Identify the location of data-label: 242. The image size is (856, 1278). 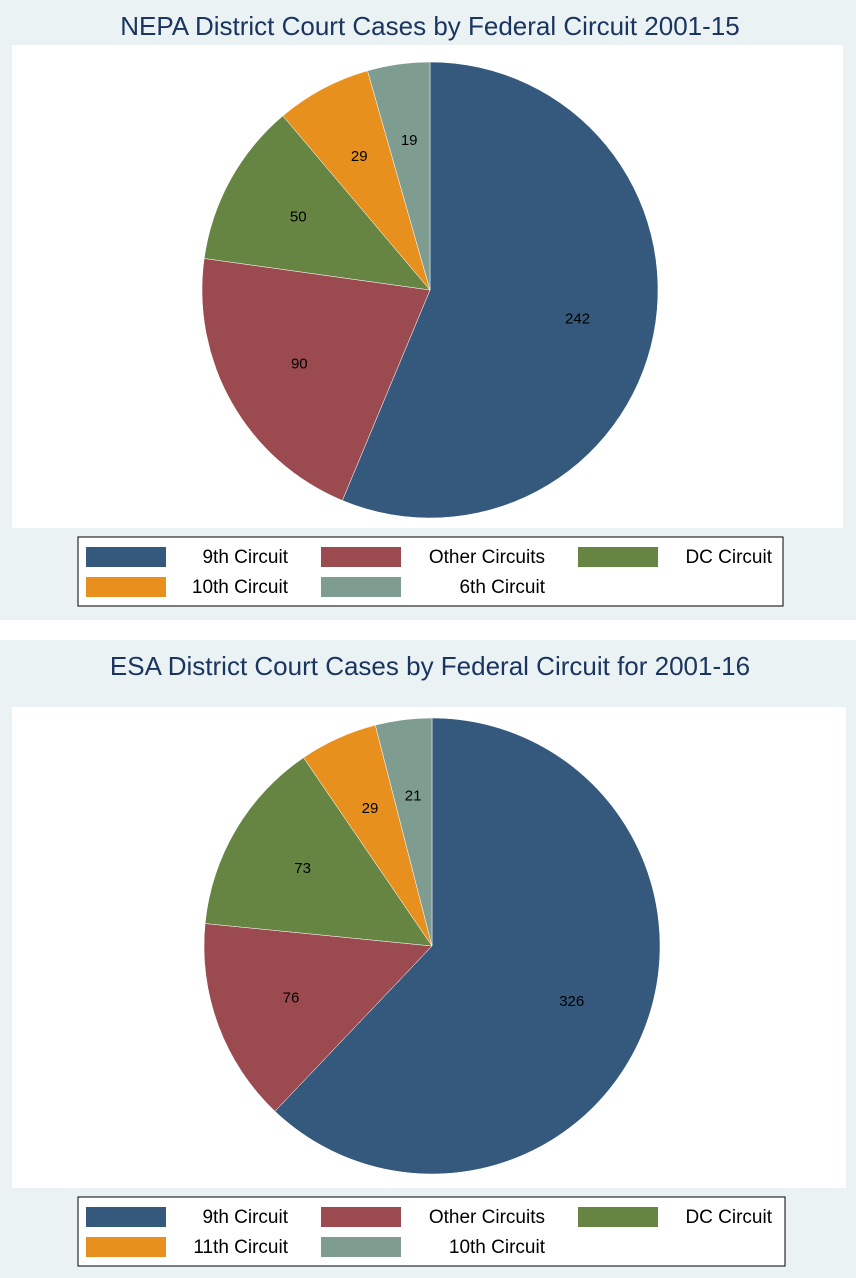
(577, 318).